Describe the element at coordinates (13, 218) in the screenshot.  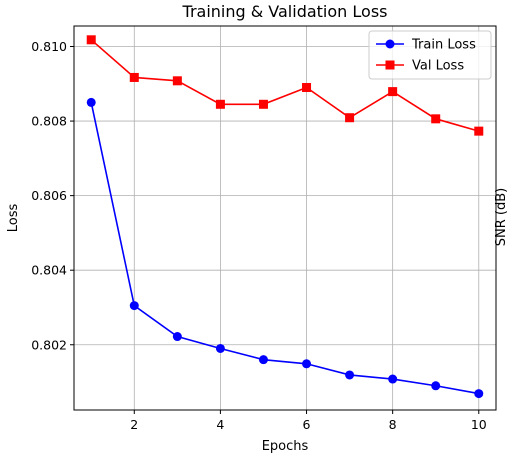
I see `y-axis-label: Loss` at that location.